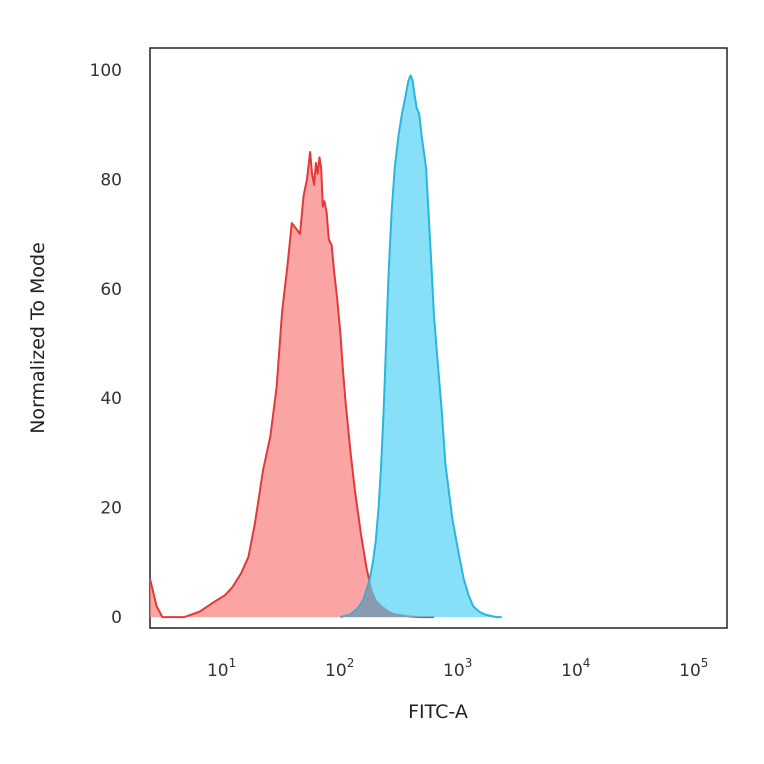 Image resolution: width=764 pixels, height=764 pixels. Describe the element at coordinates (111, 290) in the screenshot. I see `y-tick-label: 60` at that location.